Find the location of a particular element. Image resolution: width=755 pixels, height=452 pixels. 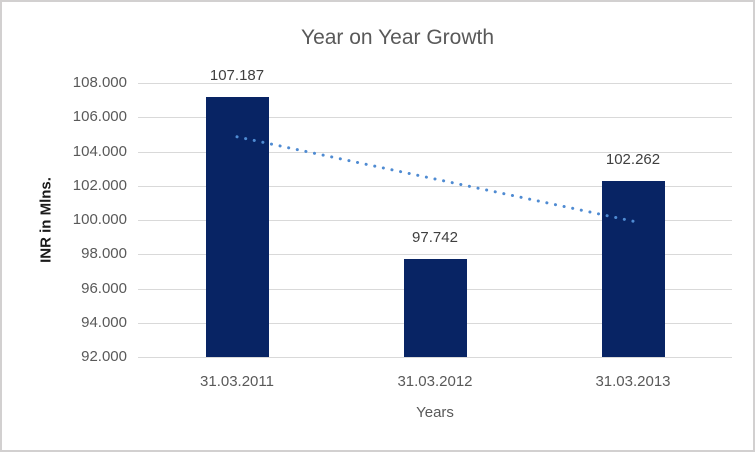

trendline-path is located at coordinates (435, 179).